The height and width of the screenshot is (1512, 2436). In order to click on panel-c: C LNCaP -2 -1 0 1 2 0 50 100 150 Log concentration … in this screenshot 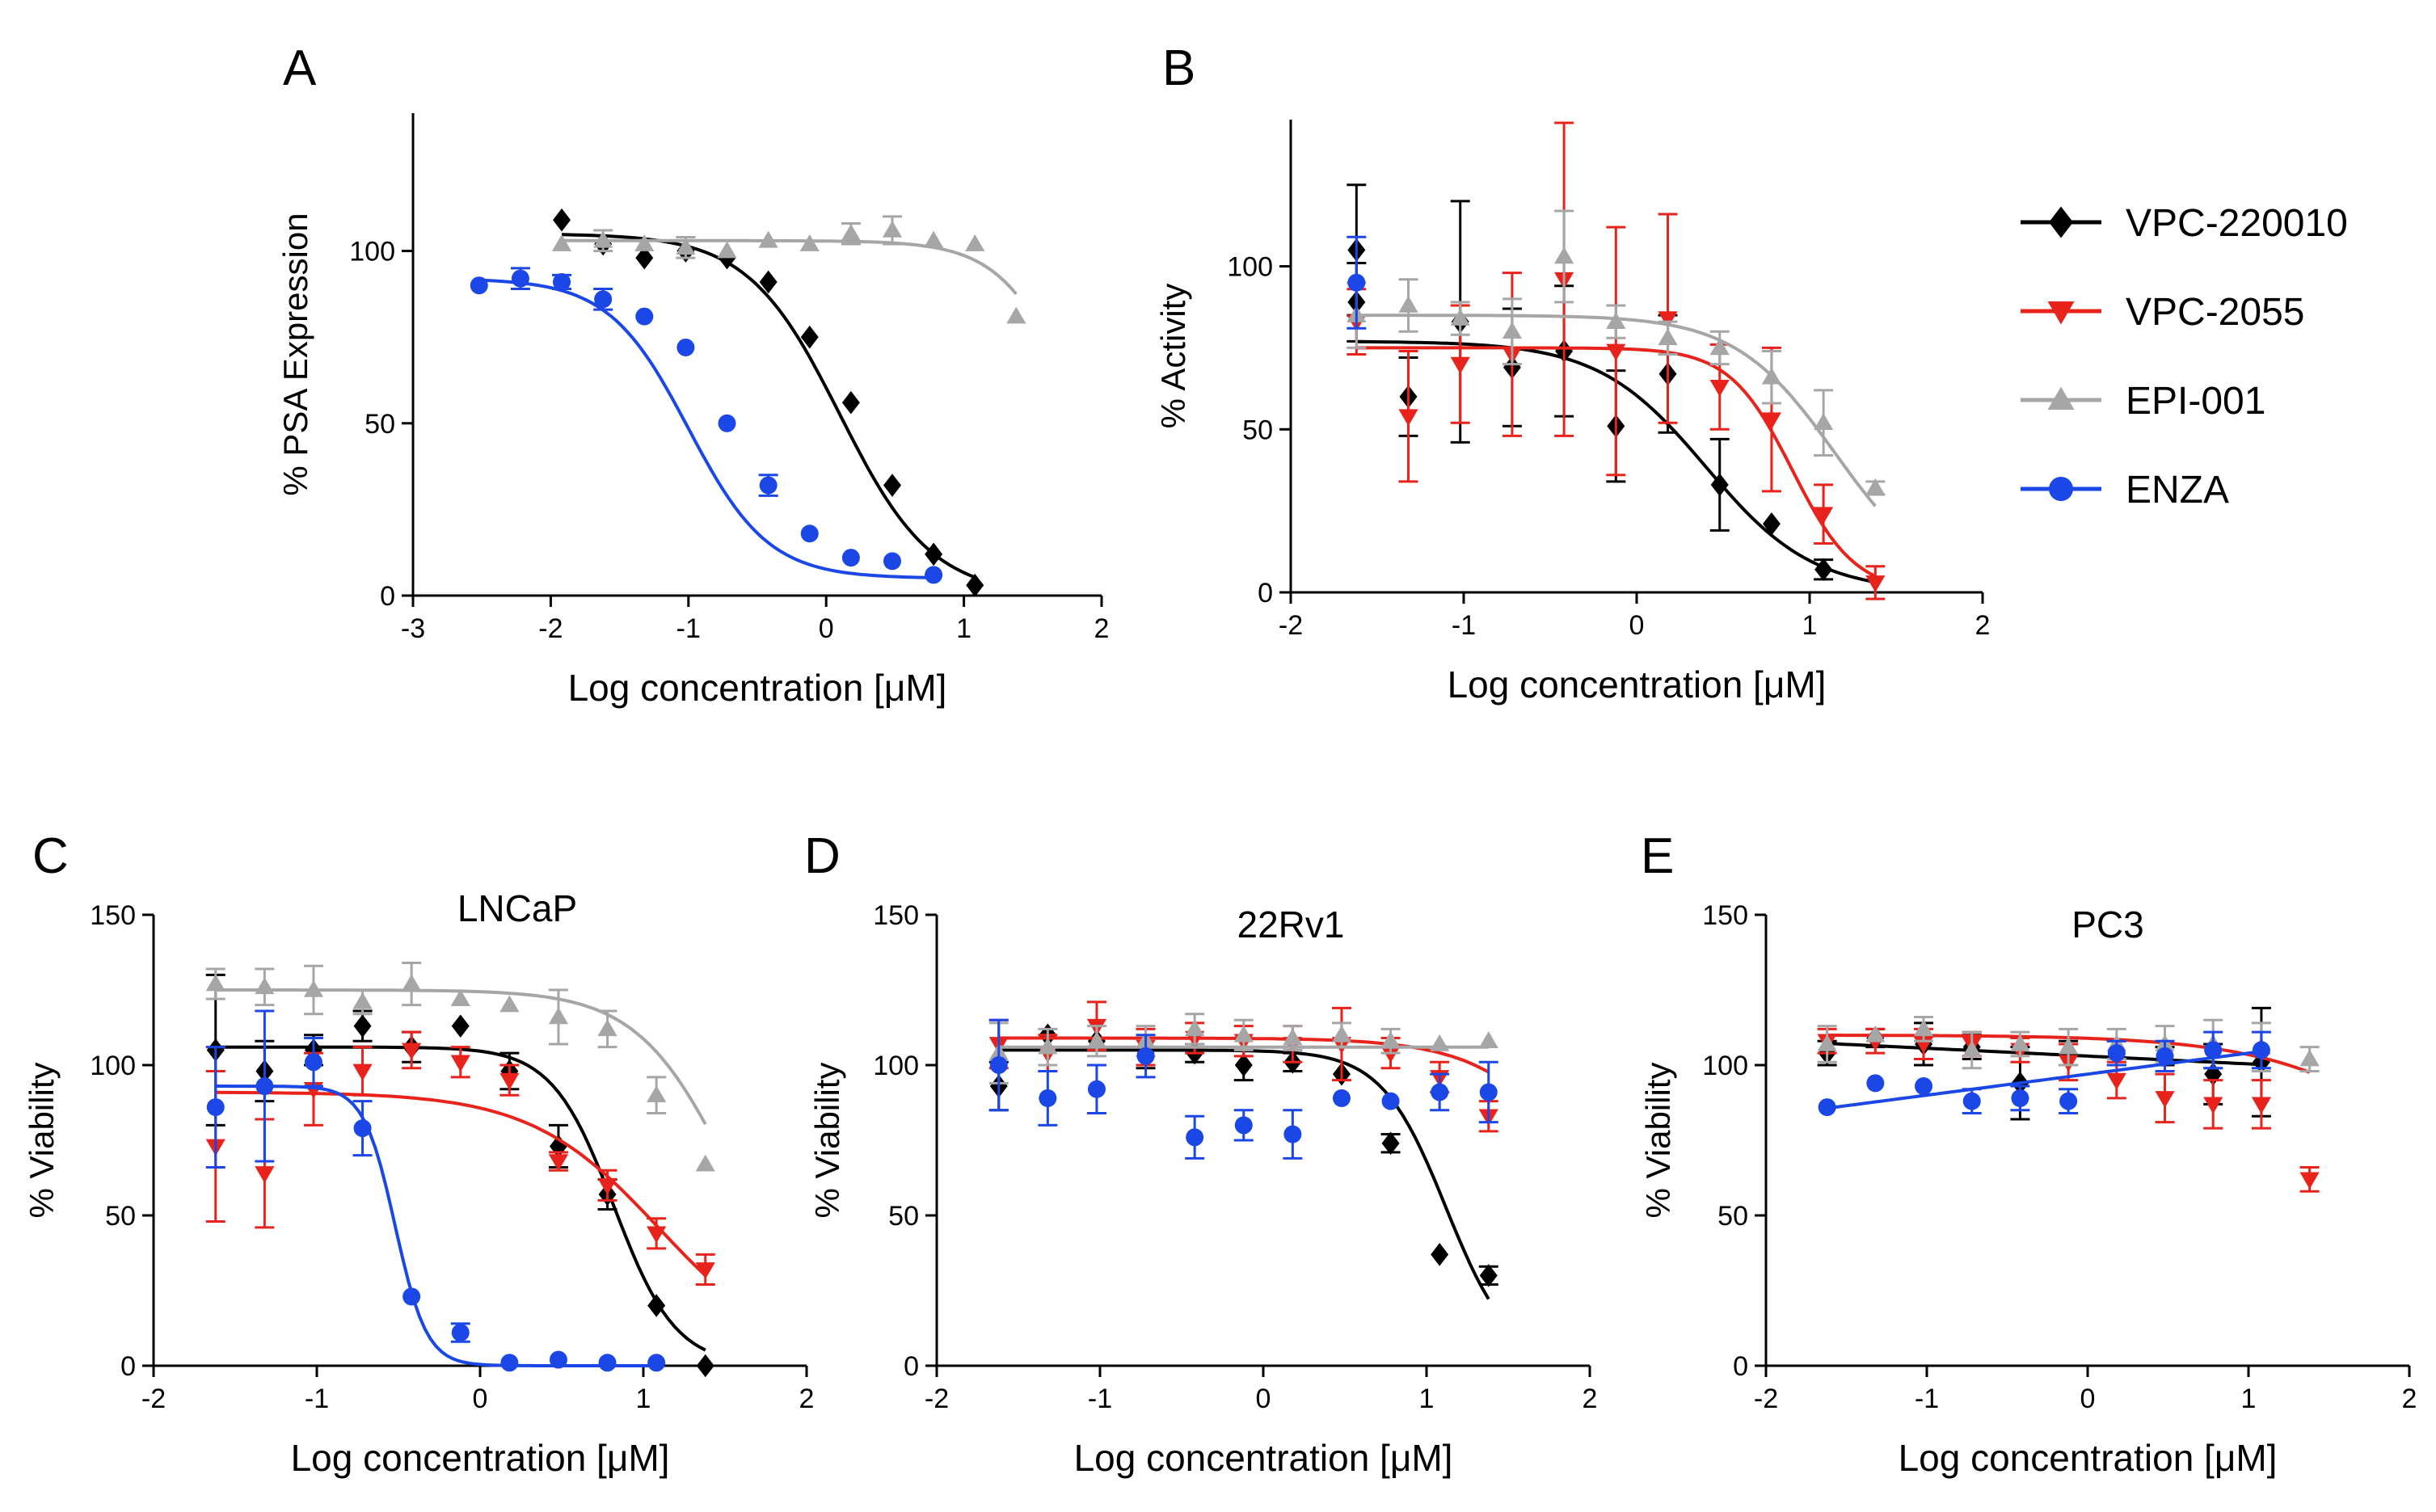, I will do `click(418, 1153)`.